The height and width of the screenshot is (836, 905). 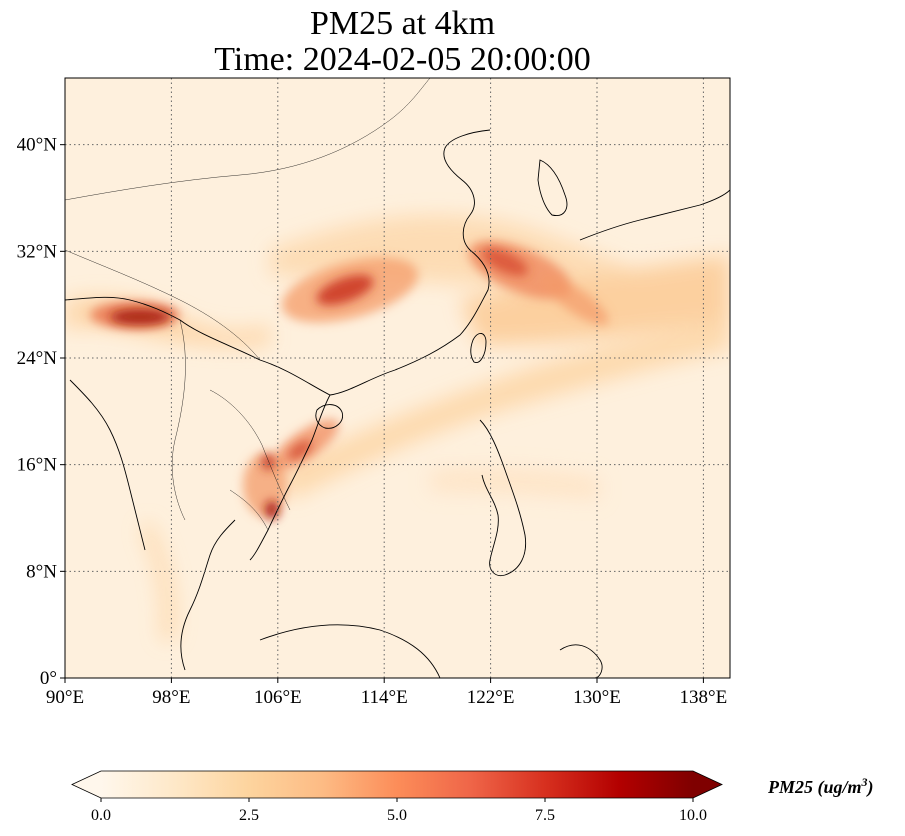 I want to click on mongolia-border, so click(x=248, y=139).